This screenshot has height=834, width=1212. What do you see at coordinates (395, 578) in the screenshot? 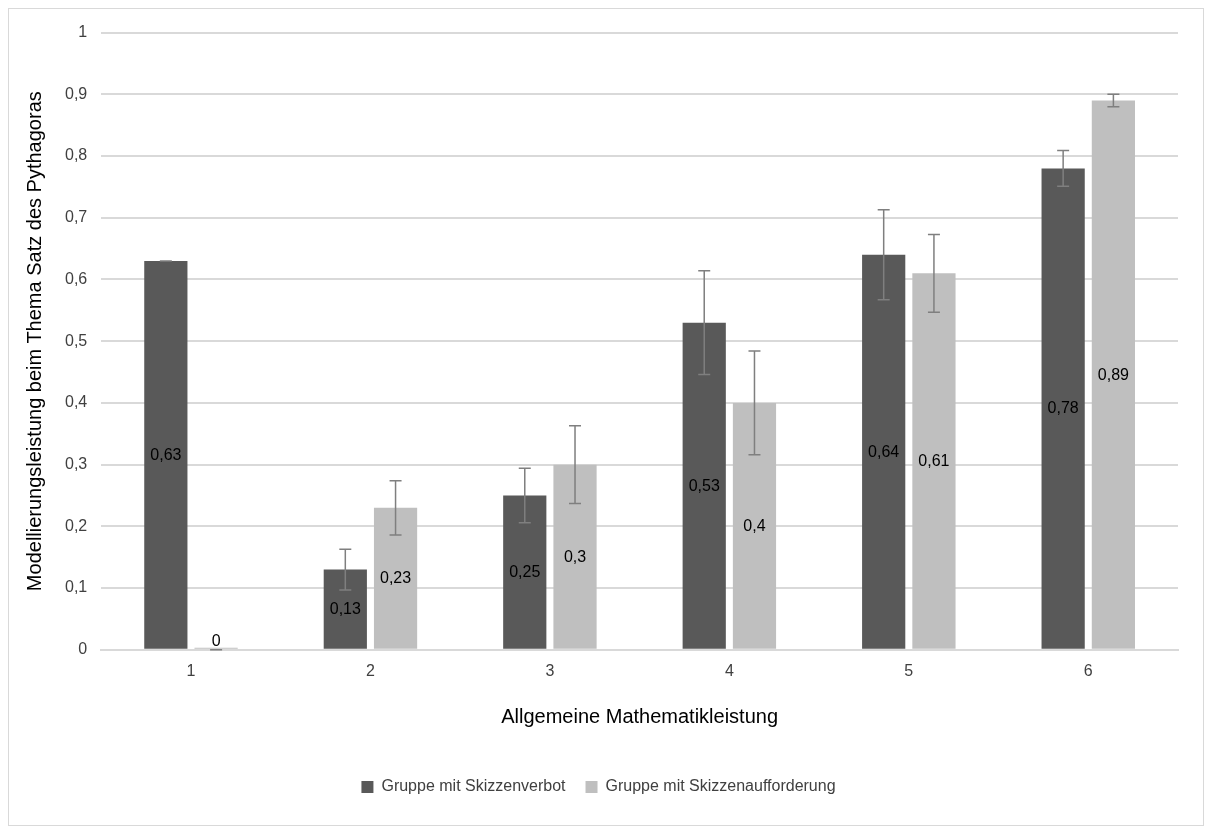
I see `data-label: 0,23` at bounding box center [395, 578].